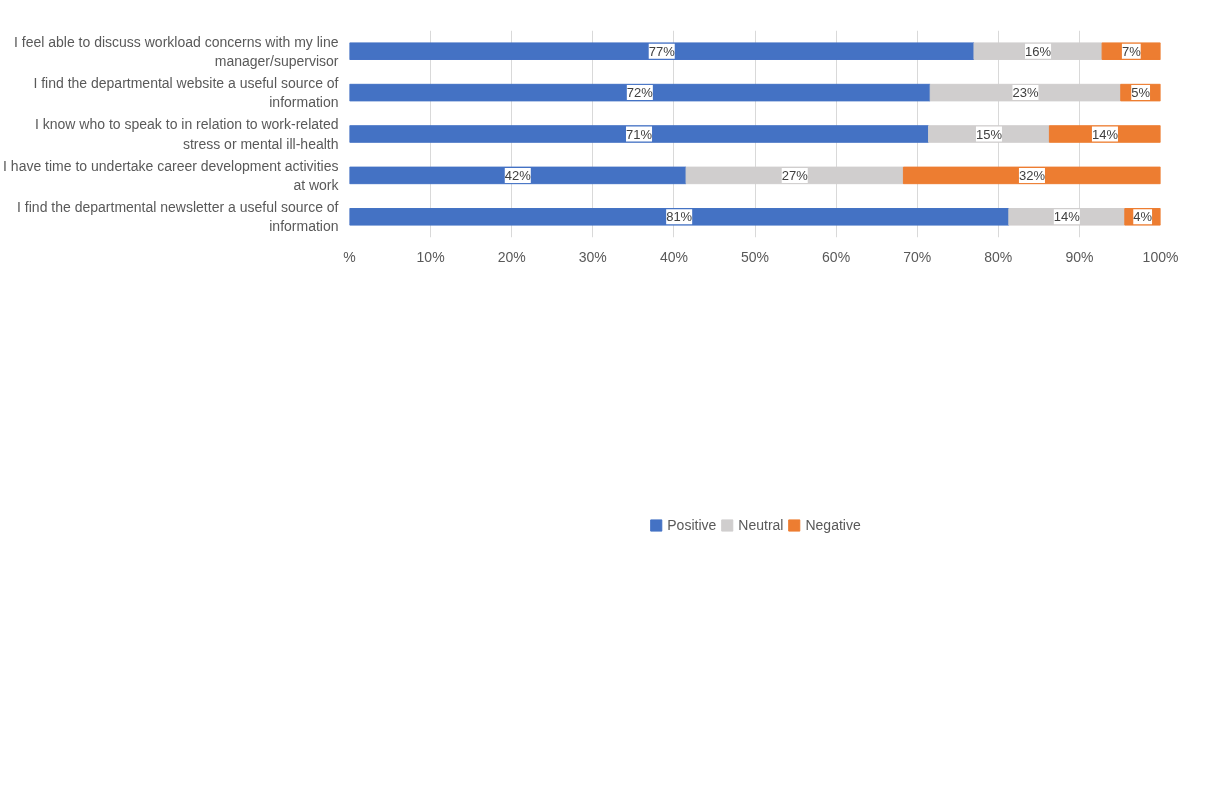  I want to click on data-label: 42%, so click(518, 175).